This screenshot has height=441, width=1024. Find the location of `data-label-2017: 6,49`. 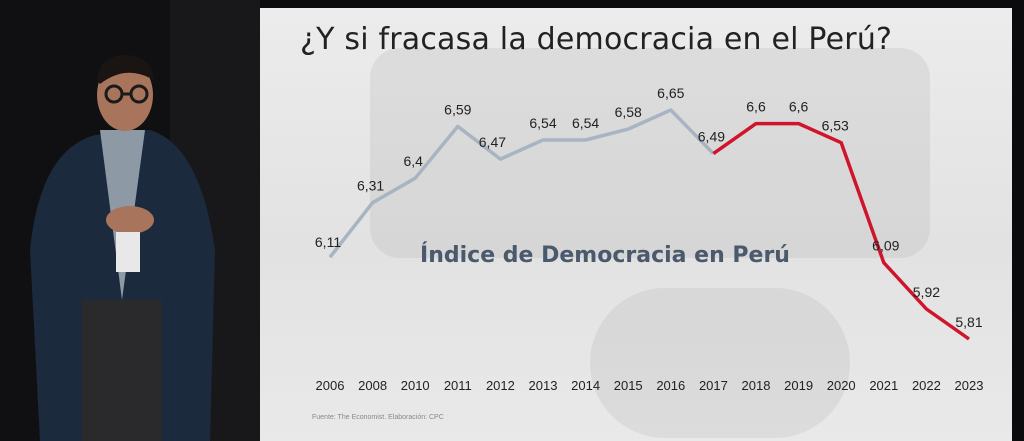

data-label-2017: 6,49 is located at coordinates (711, 137).